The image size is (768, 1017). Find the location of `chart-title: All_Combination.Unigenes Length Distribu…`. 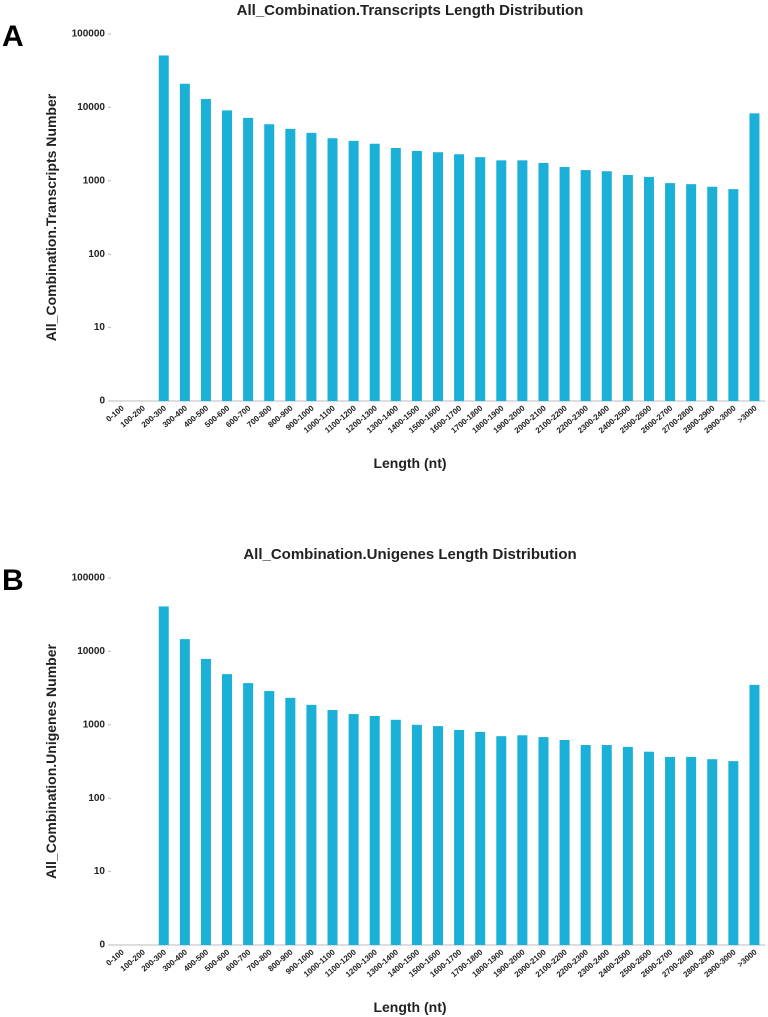

chart-title: All_Combination.Unigenes Length Distribu… is located at coordinates (409, 554).